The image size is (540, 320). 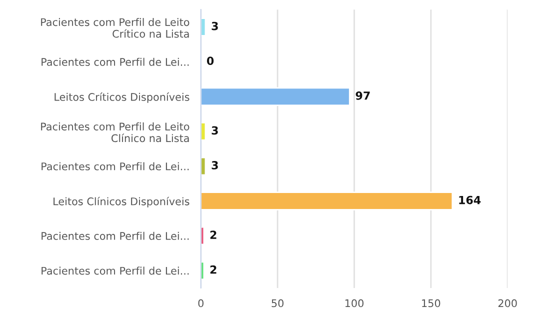 I want to click on y-tick-label: Leitos Clínicos Disponíveis, so click(x=122, y=202).